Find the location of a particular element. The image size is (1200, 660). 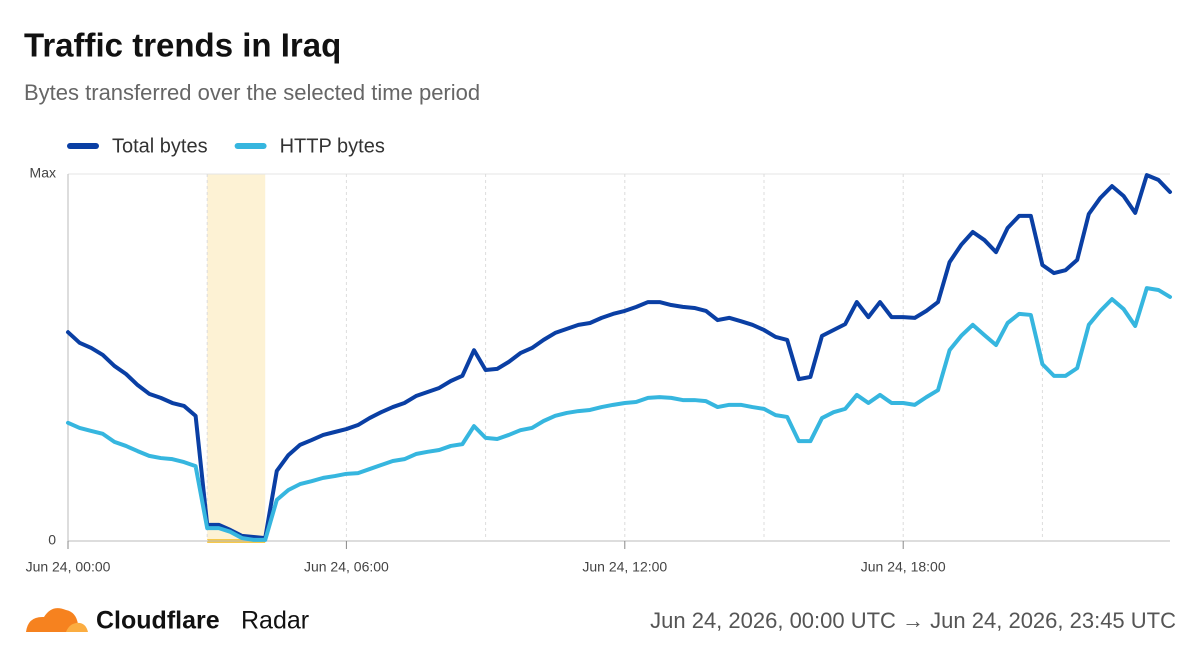

x-tick-label: Jun 24, 12:00 is located at coordinates (624, 567).